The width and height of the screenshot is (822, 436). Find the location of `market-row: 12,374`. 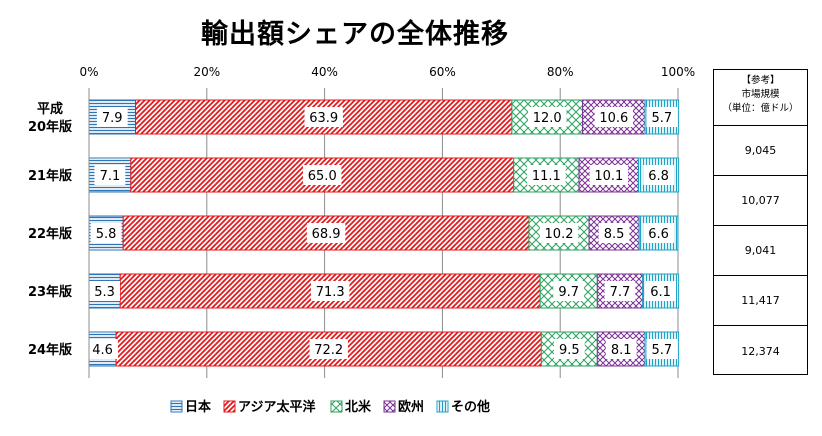

market-row: 12,374 is located at coordinates (760, 351).